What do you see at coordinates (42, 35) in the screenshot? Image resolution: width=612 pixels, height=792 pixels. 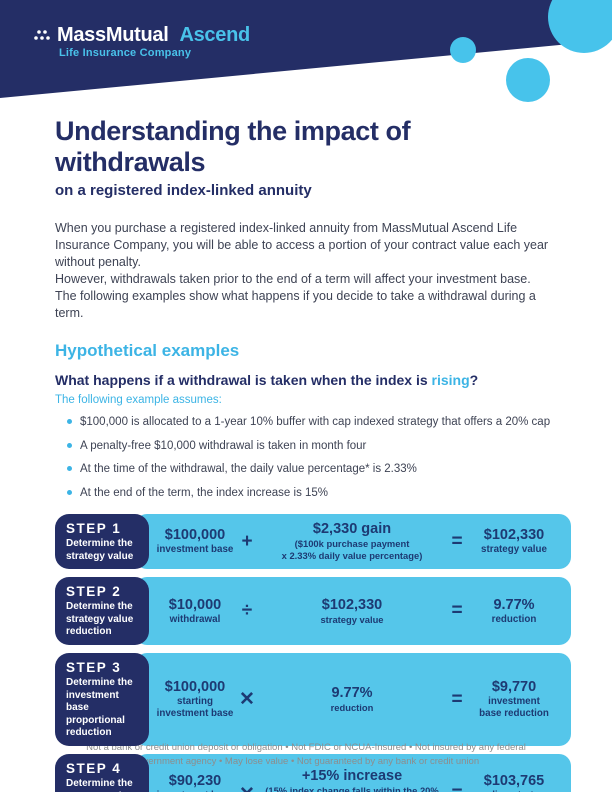 I see `massmutual-dots-icon` at bounding box center [42, 35].